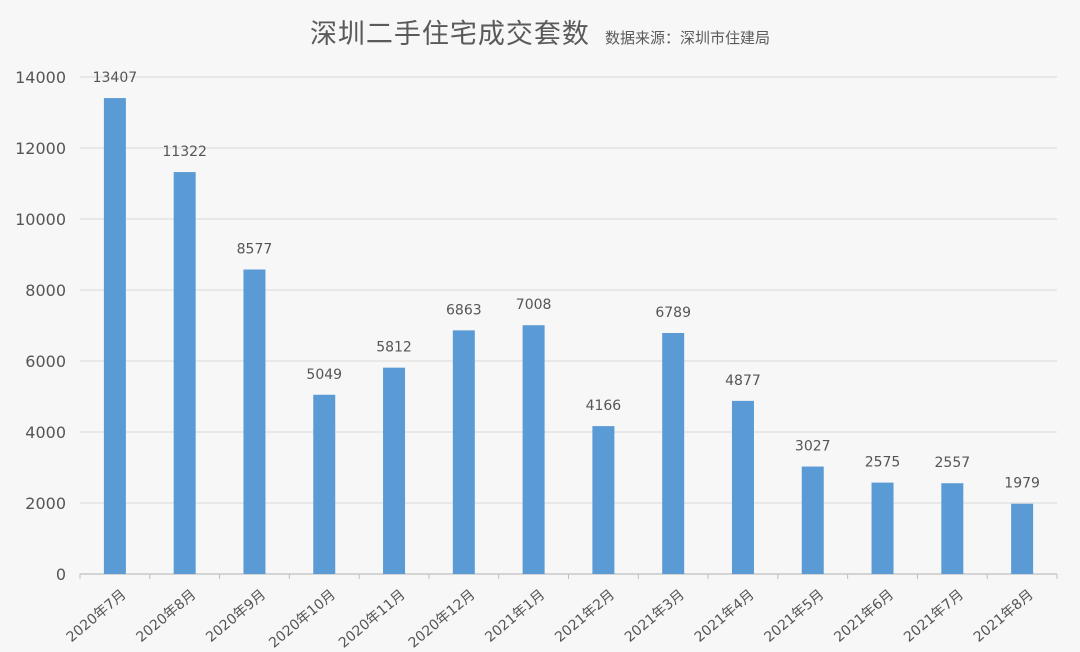 The width and height of the screenshot is (1080, 652). What do you see at coordinates (1004, 616) in the screenshot?
I see `x-tick-label: 2021年8月` at bounding box center [1004, 616].